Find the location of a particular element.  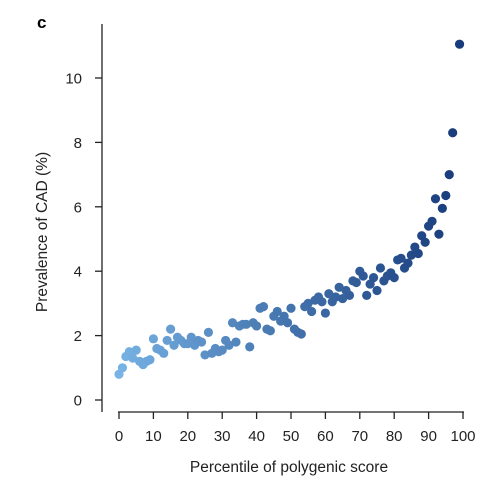

x-tick-label: 90 is located at coordinates (428, 436).